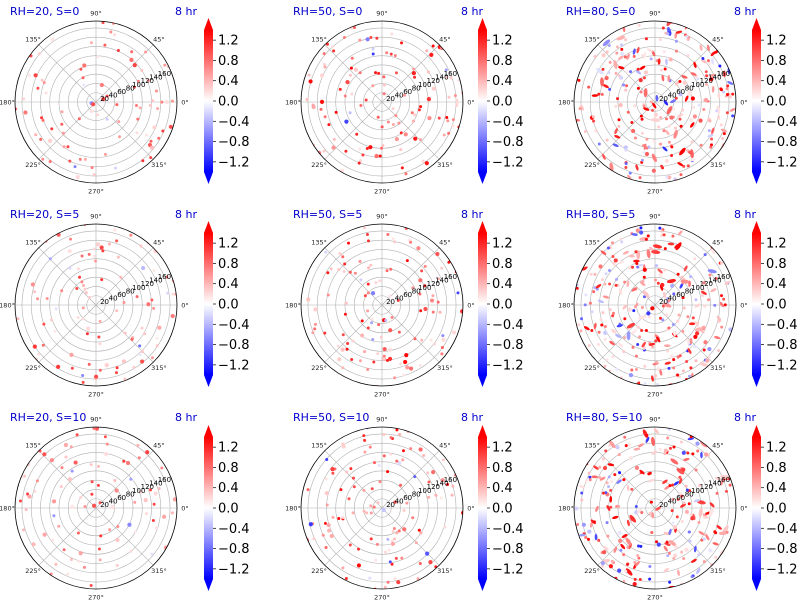 Image resolution: width=799 pixels, height=612 pixels. Describe the element at coordinates (775, 101) in the screenshot. I see `colorbar: 1.20.80.40.0−0.4−0.8−1.2` at that location.